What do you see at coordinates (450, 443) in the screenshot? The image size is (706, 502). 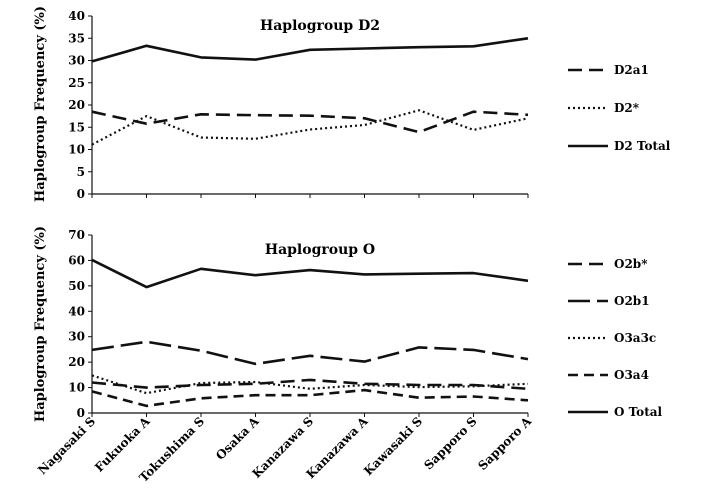 I see `x-label-sapporo-s: Sapporo S` at bounding box center [450, 443].